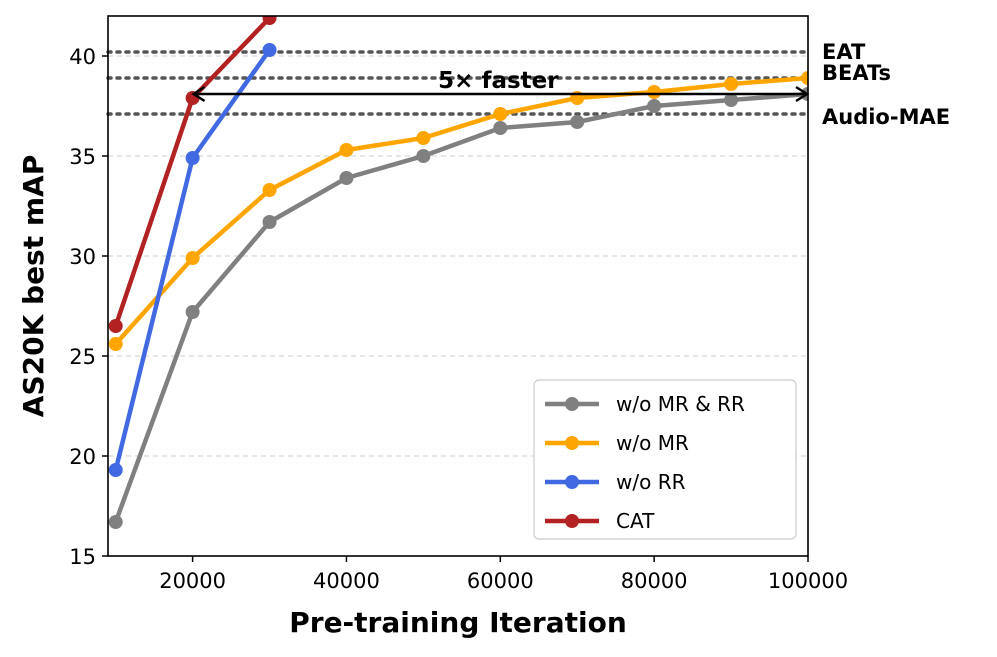 The height and width of the screenshot is (657, 997). I want to click on x-tick-label: 20000, so click(192, 581).